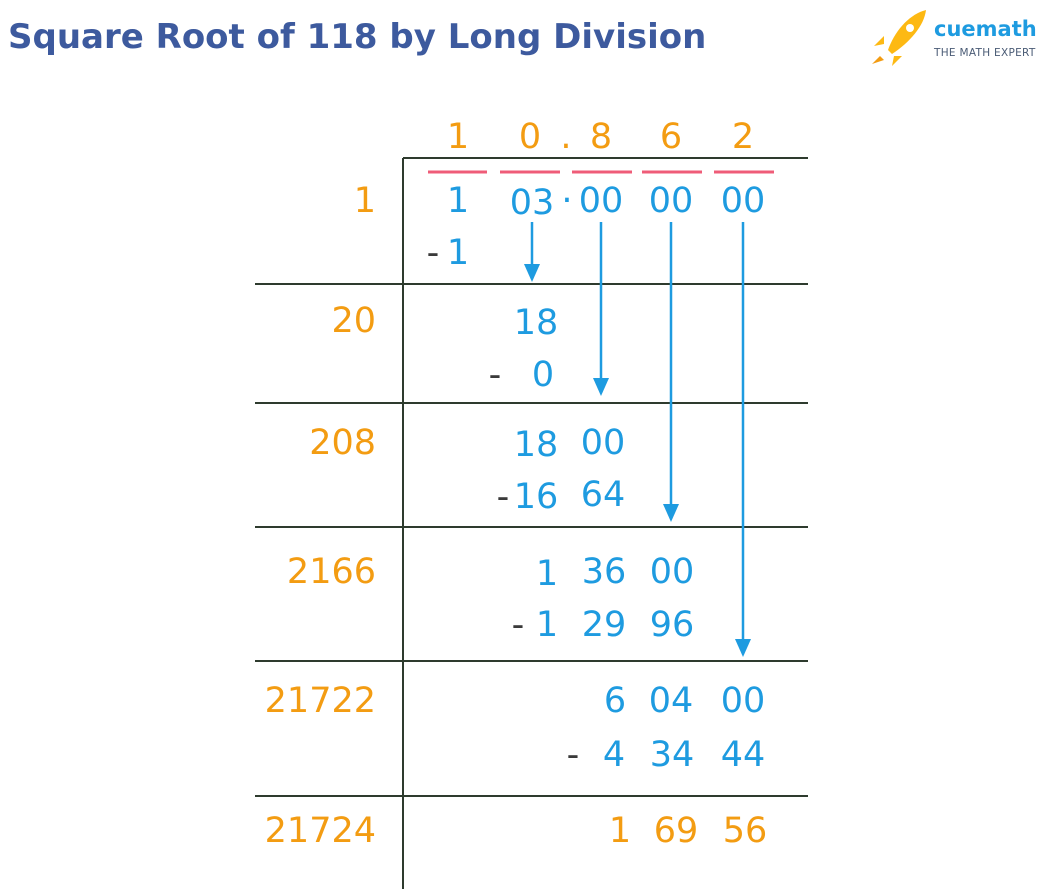 The width and height of the screenshot is (1062, 889). Describe the element at coordinates (743, 755) in the screenshot. I see `subtrahend: 44` at that location.